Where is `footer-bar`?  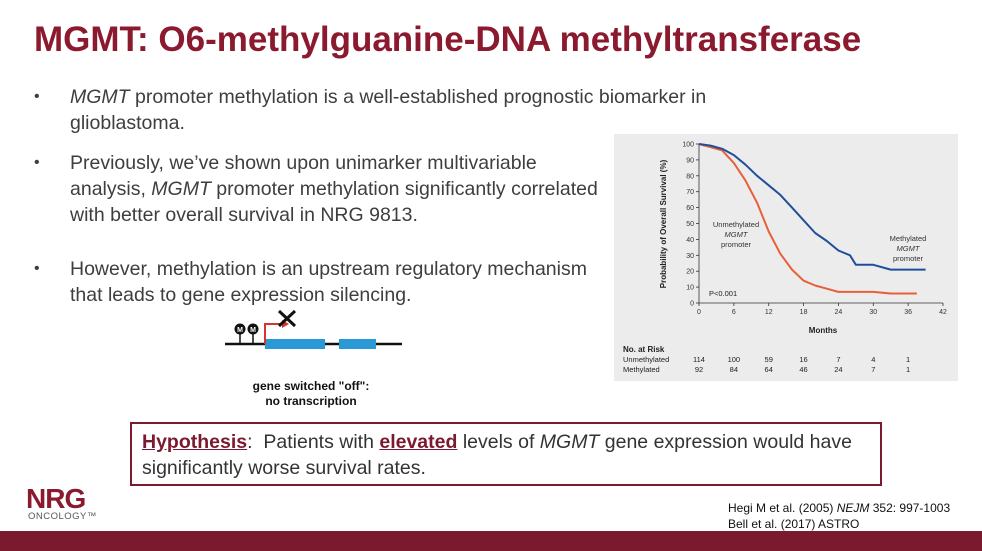
footer-bar is located at coordinates (491, 541).